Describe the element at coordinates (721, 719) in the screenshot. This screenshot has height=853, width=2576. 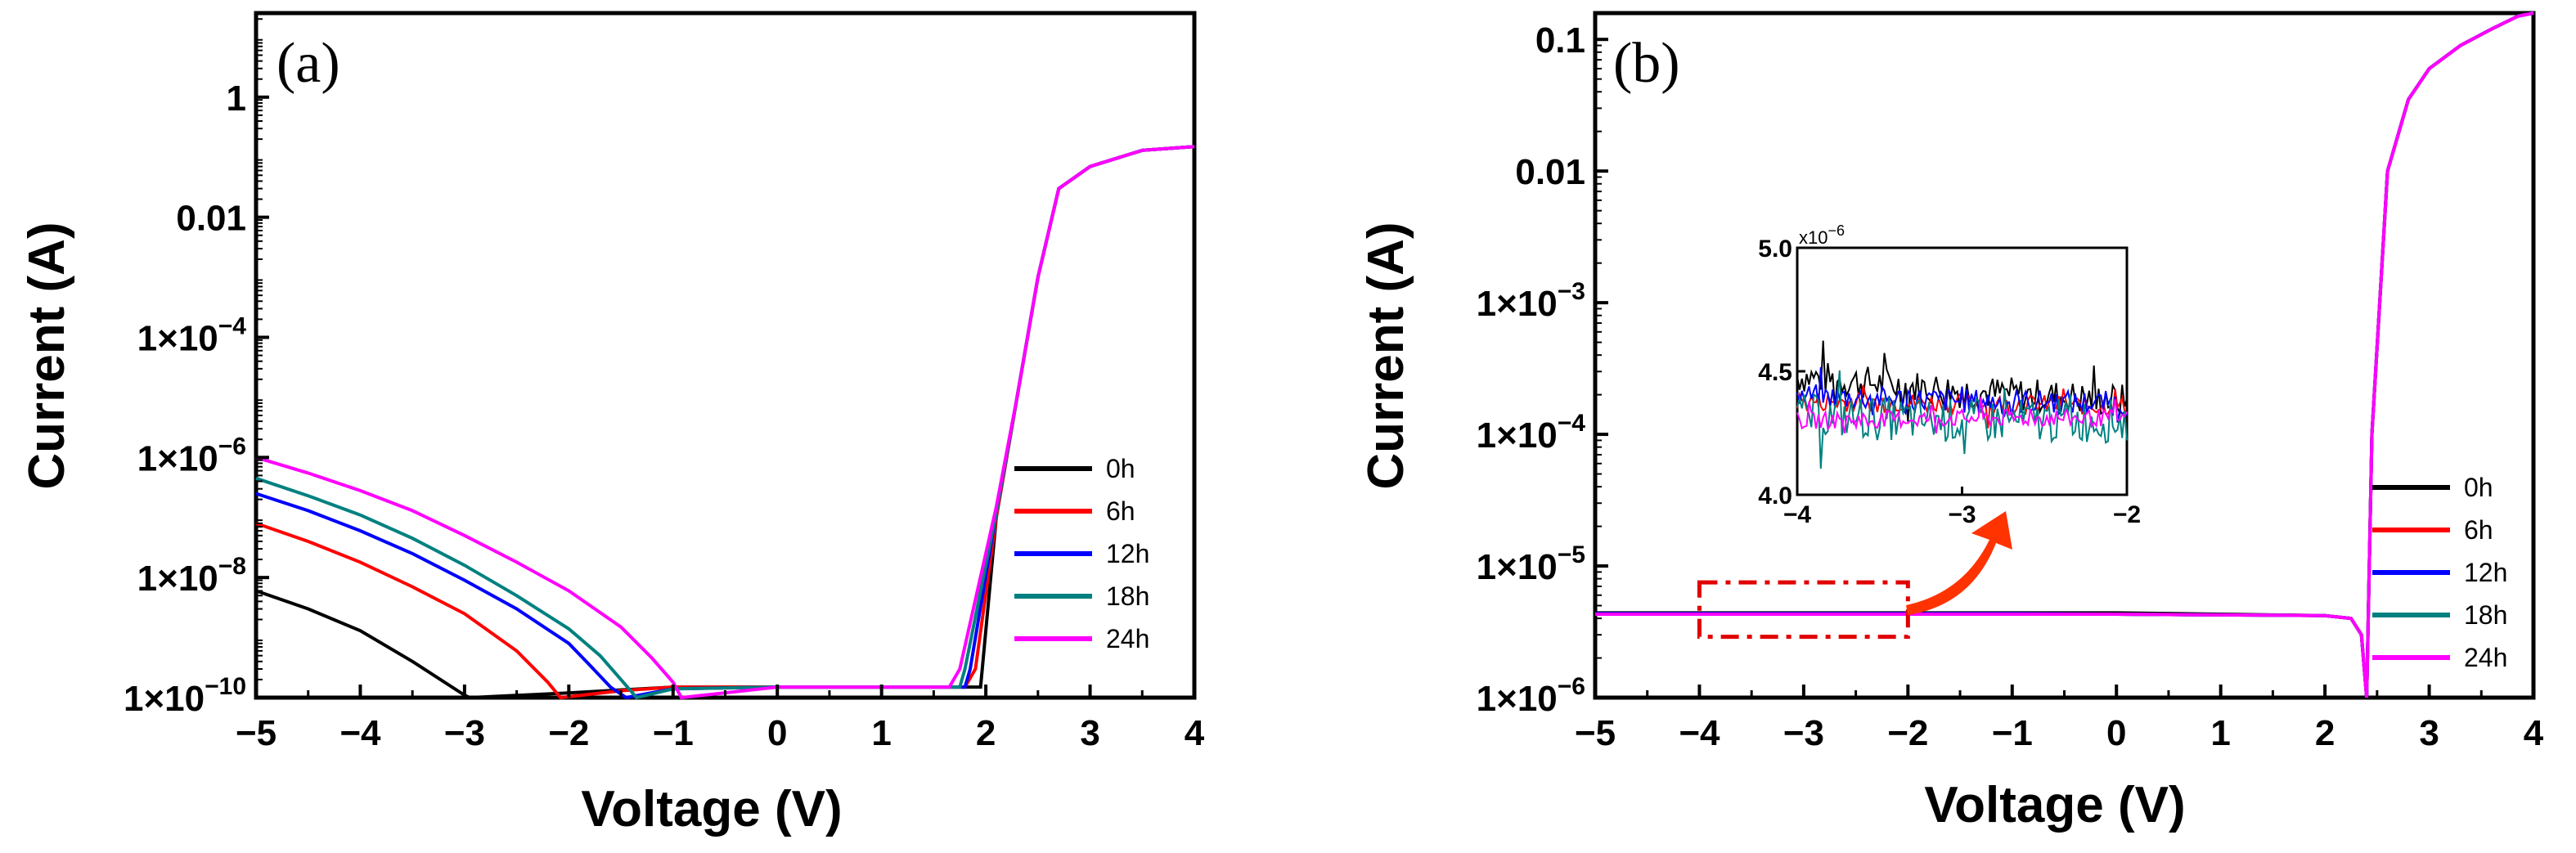
I see `panel-a-x-ticks: −5 −4 −3 −2 −1 0 1 2 3 4` at that location.